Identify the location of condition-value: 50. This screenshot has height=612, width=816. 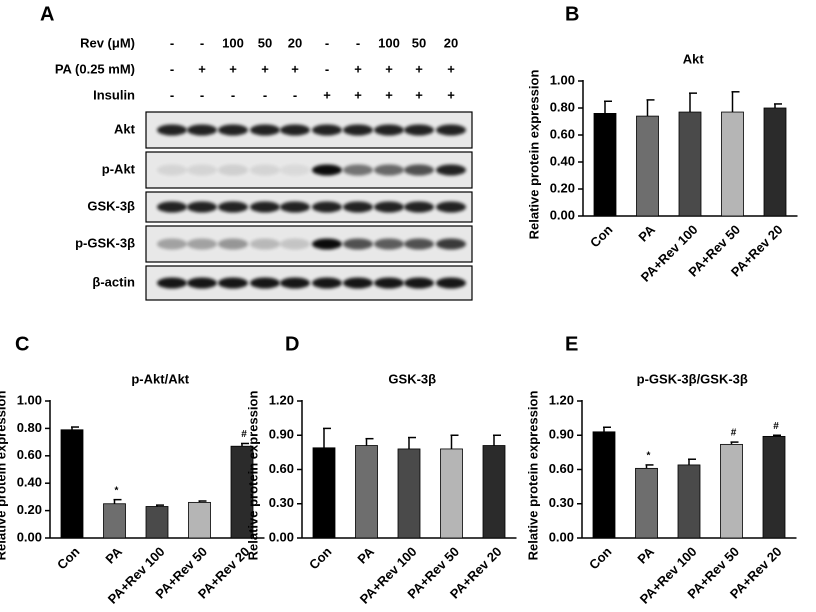
(265, 42).